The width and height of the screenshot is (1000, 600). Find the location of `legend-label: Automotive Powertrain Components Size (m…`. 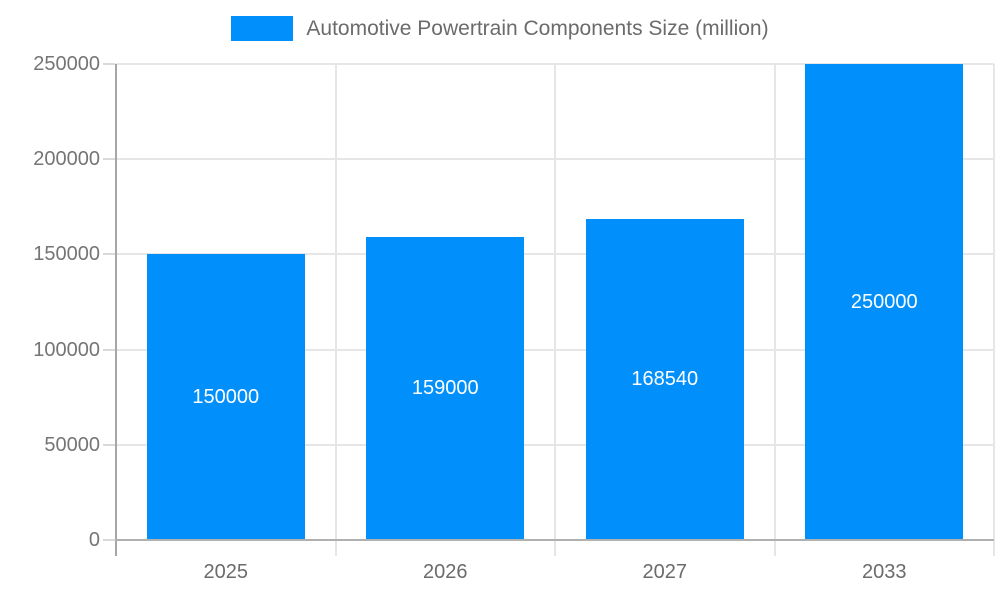

legend-label: Automotive Powertrain Components Size (m… is located at coordinates (537, 28).